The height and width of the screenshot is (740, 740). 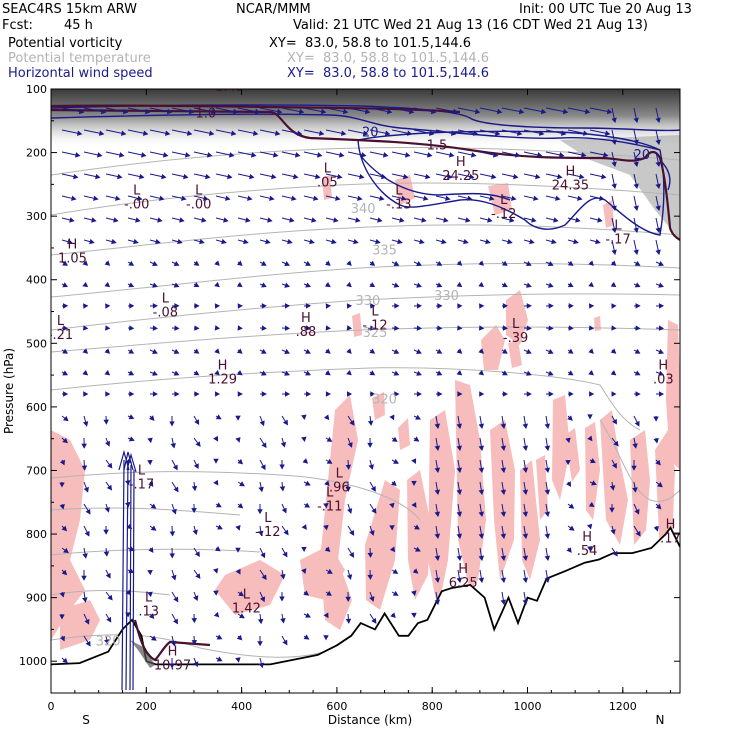 What do you see at coordinates (463, 583) in the screenshot?
I see `extremum-value: 6.25` at bounding box center [463, 583].